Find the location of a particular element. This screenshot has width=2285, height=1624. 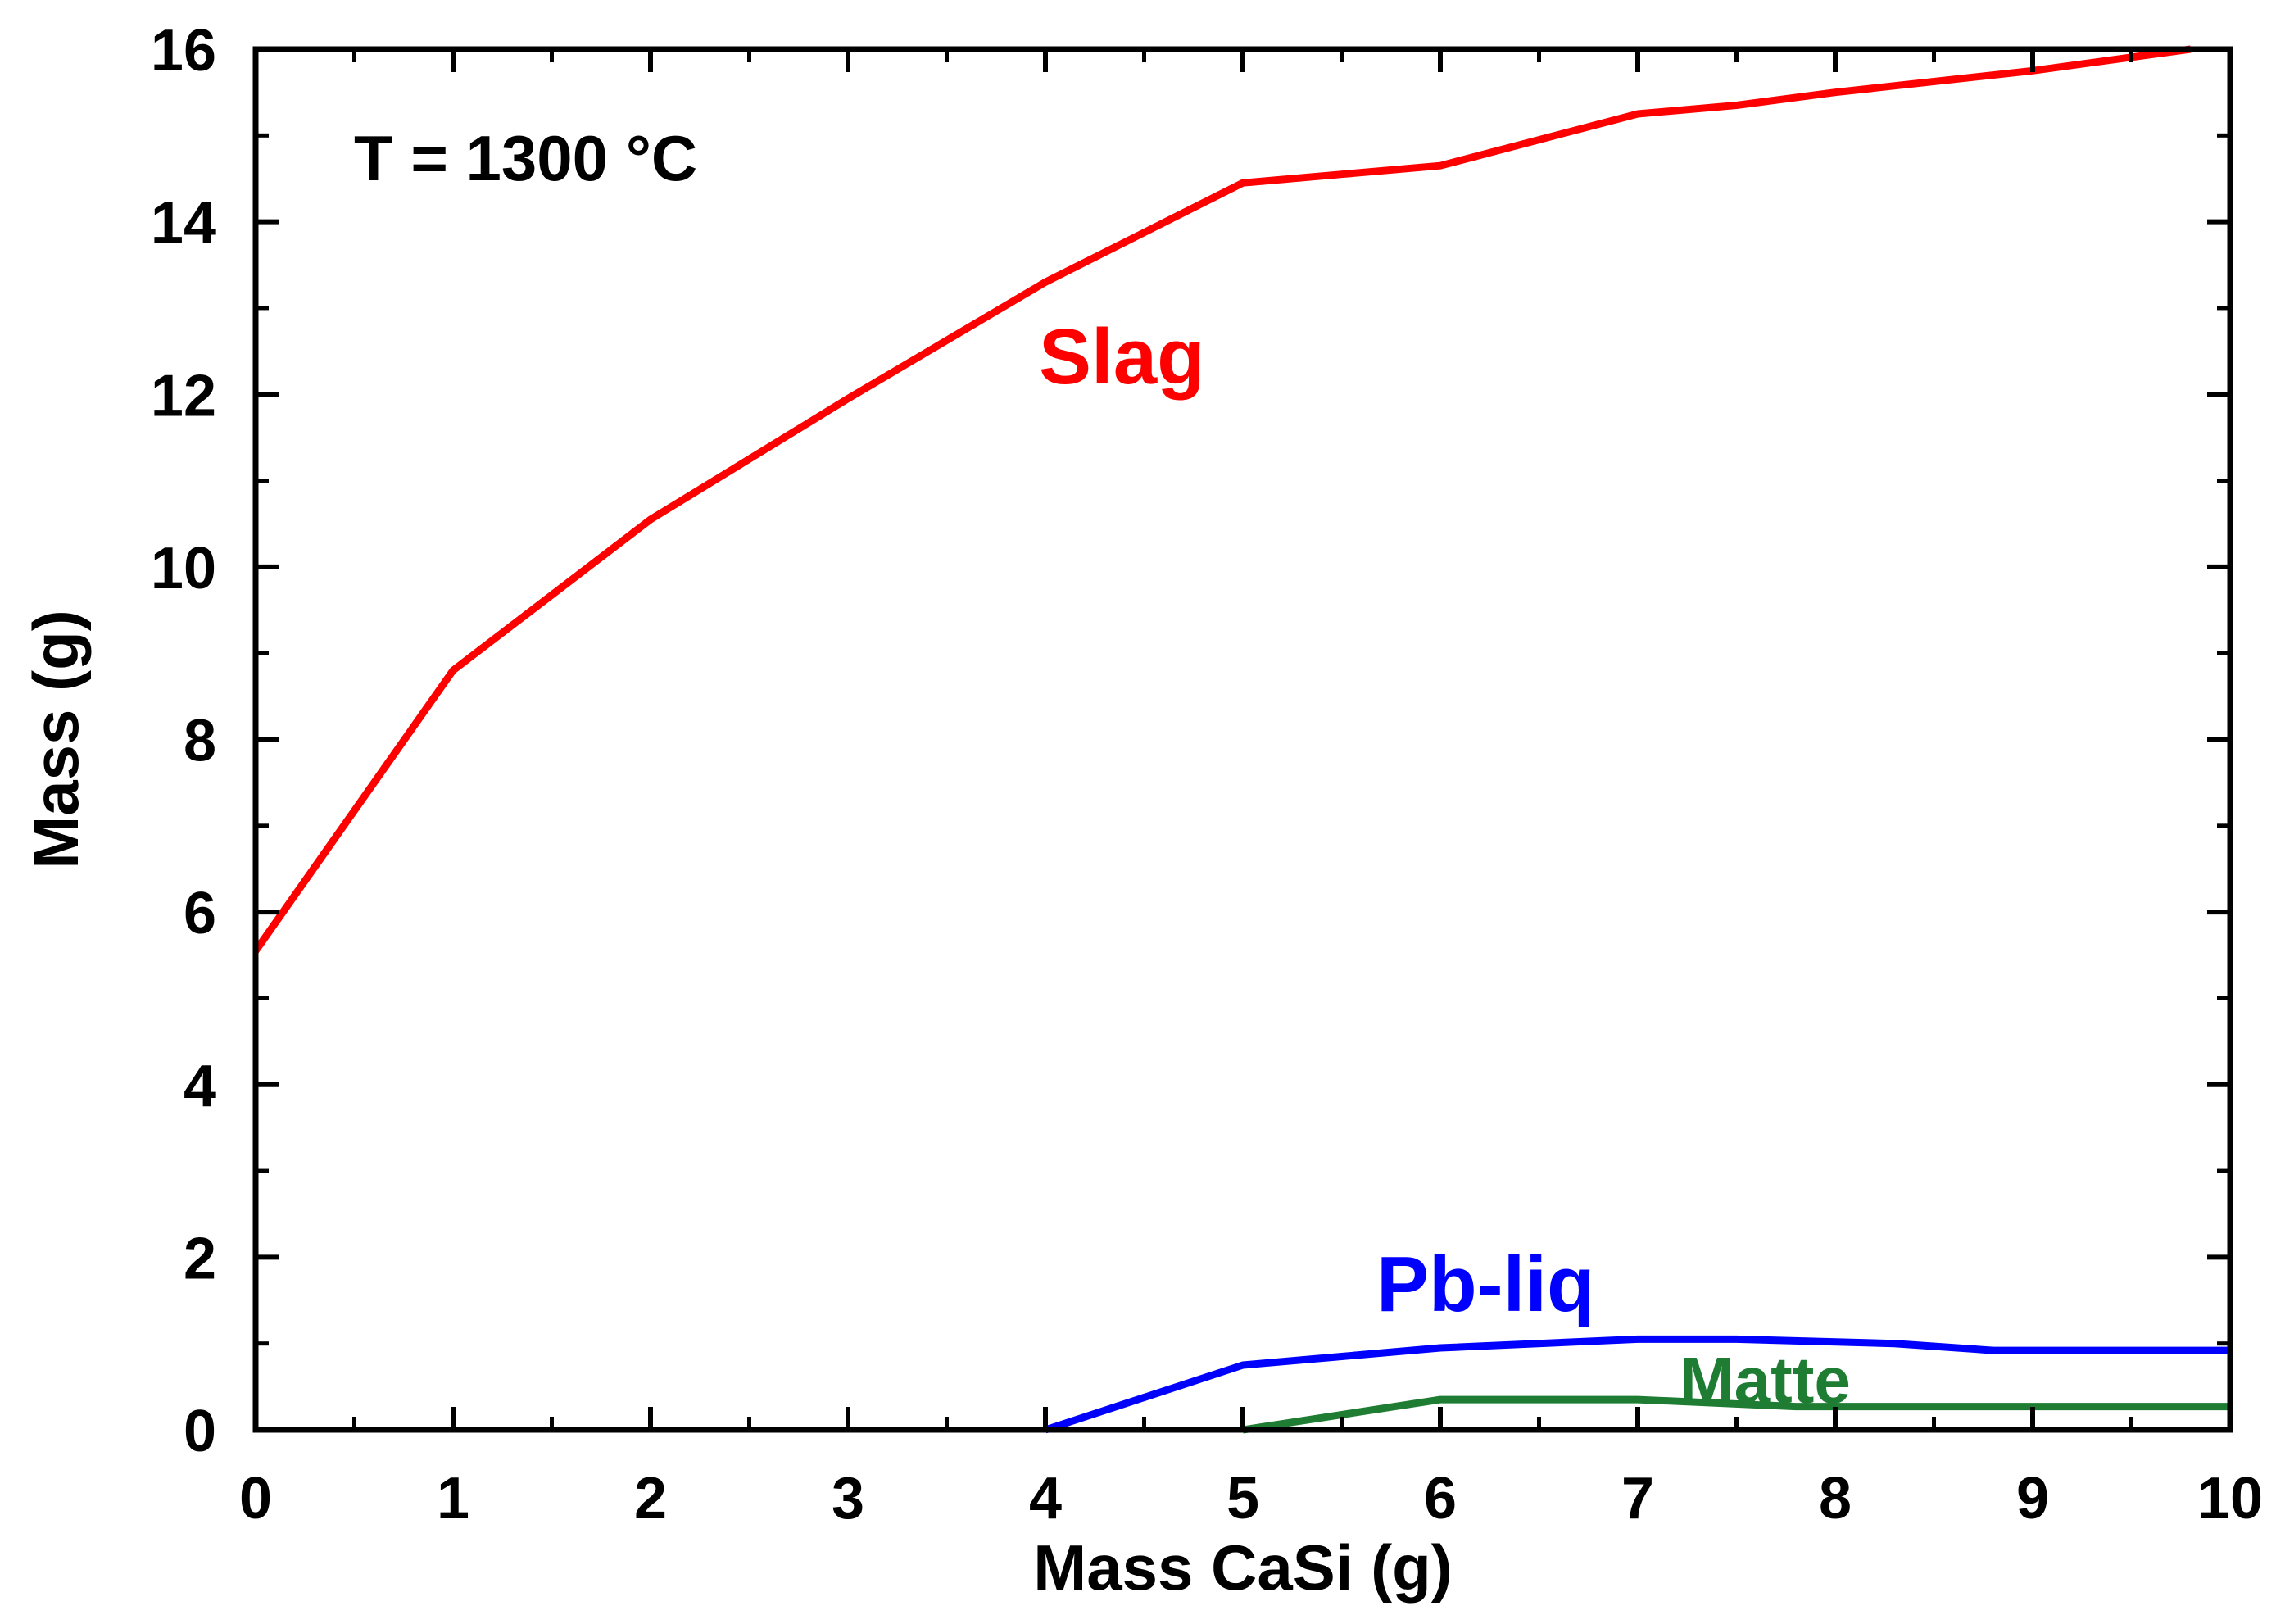

x-axis-label: Mass CaSi (g) is located at coordinates (1242, 1567).